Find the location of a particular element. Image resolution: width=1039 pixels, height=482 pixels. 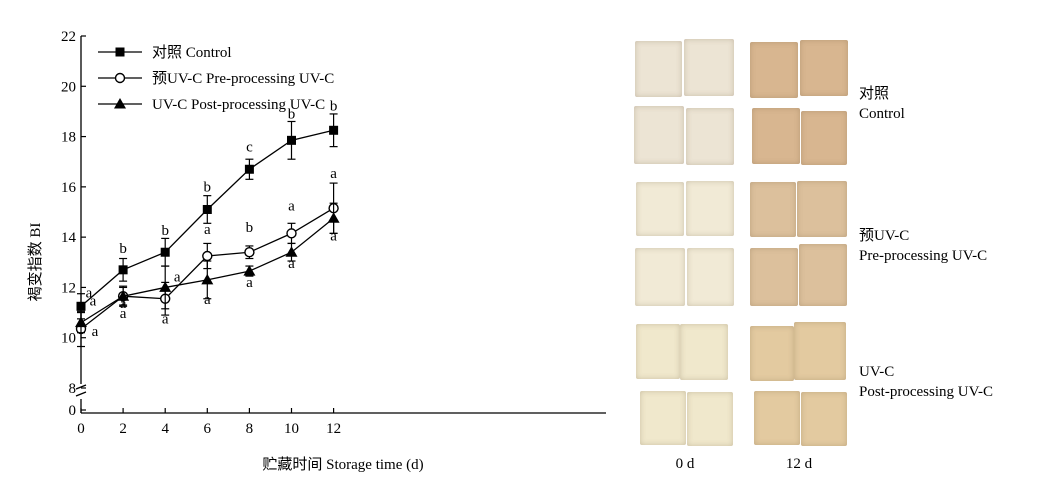

photo-post-uvc-12d is located at coordinates (799, 385).